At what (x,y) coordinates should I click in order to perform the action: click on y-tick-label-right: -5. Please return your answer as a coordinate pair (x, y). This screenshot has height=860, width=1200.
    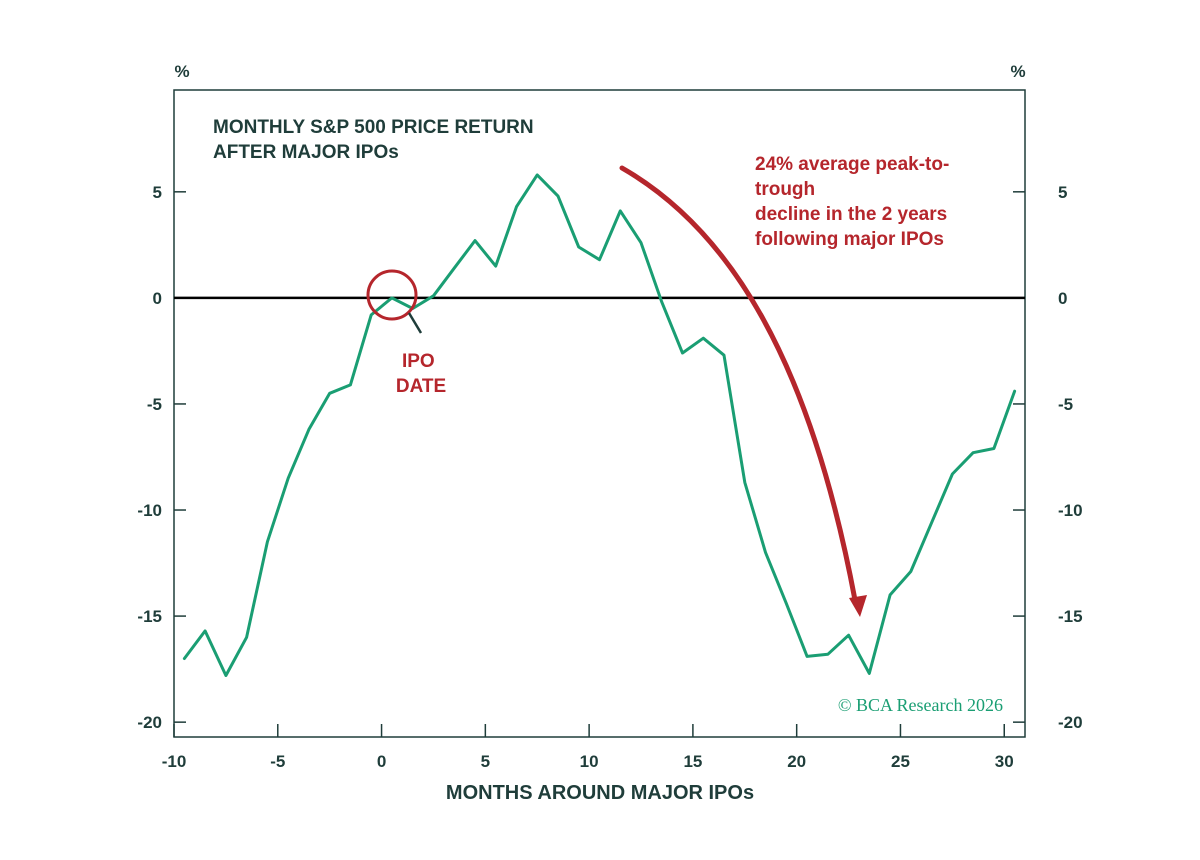
    Looking at the image, I should click on (1065, 404).